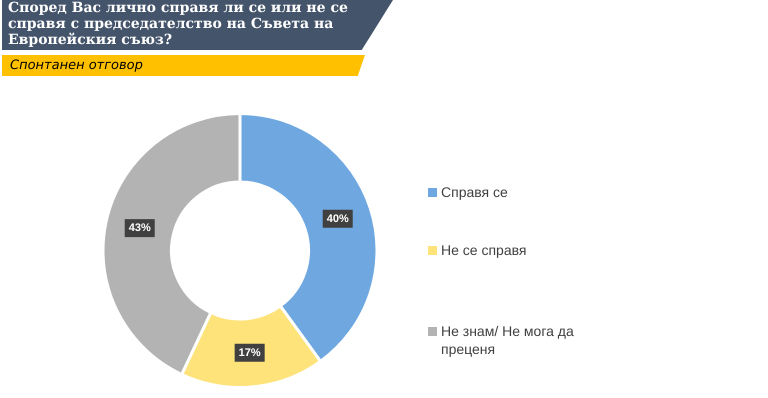  I want to click on chart-subtitle: Спонтанен отговор, so click(183, 65).